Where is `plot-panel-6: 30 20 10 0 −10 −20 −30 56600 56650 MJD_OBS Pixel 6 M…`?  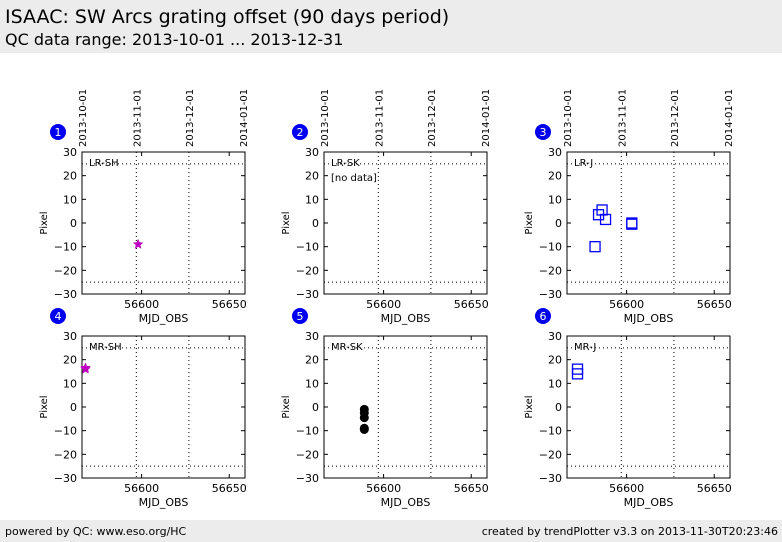 plot-panel-6: 30 20 10 0 −10 −20 −30 56600 56650 MJD_OBS Pixel 6 M… is located at coordinates (628, 408).